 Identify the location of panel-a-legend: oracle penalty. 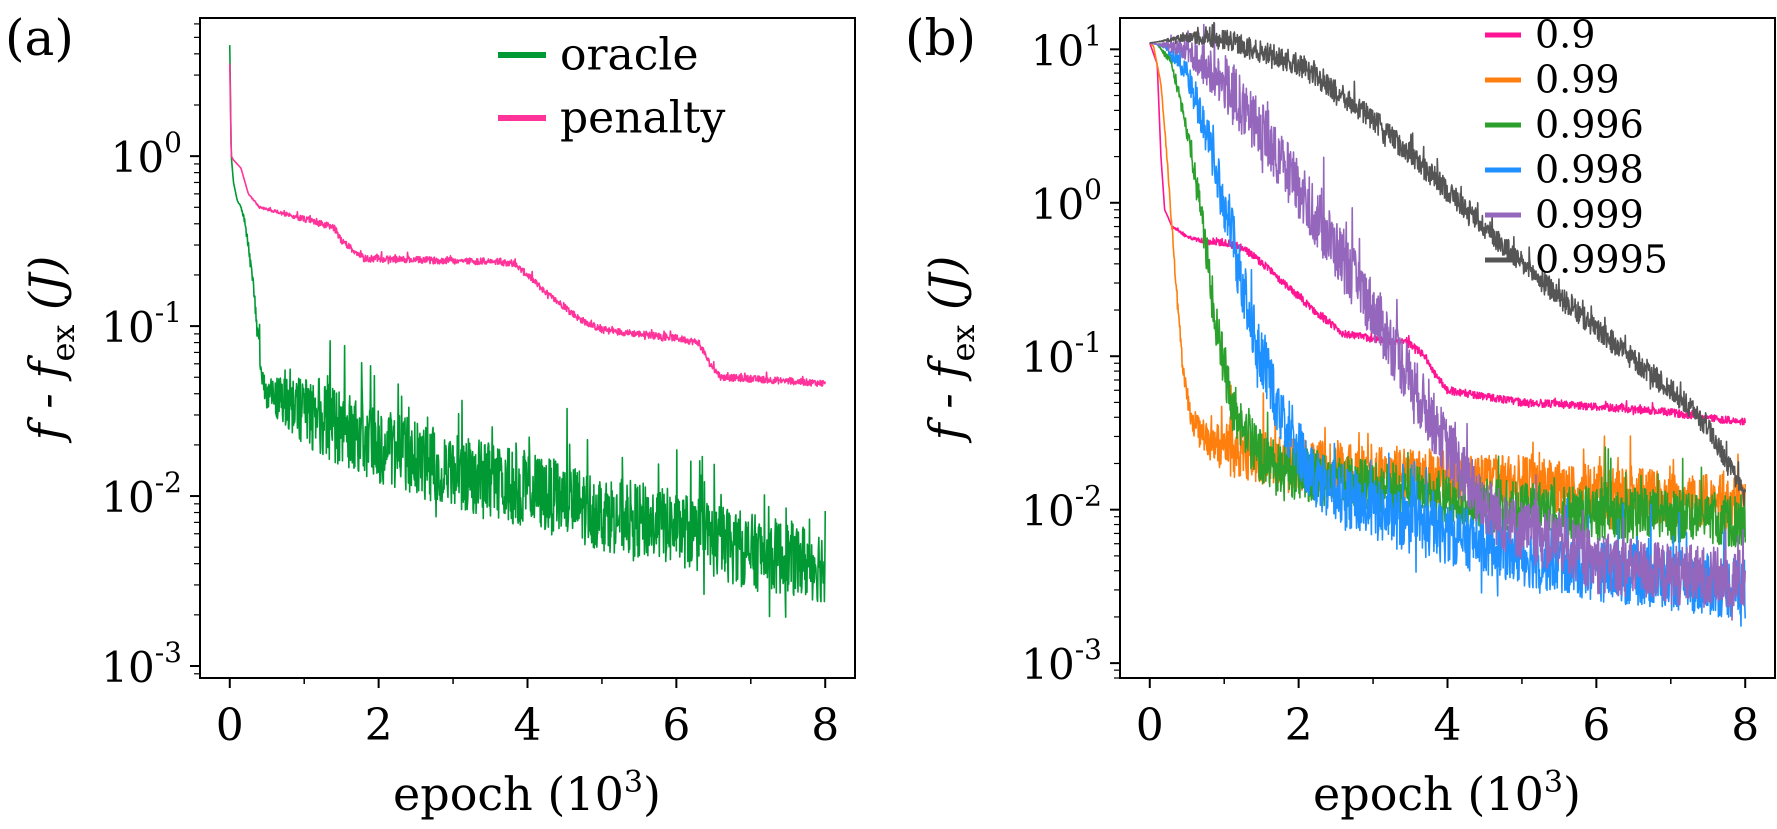
(612, 87).